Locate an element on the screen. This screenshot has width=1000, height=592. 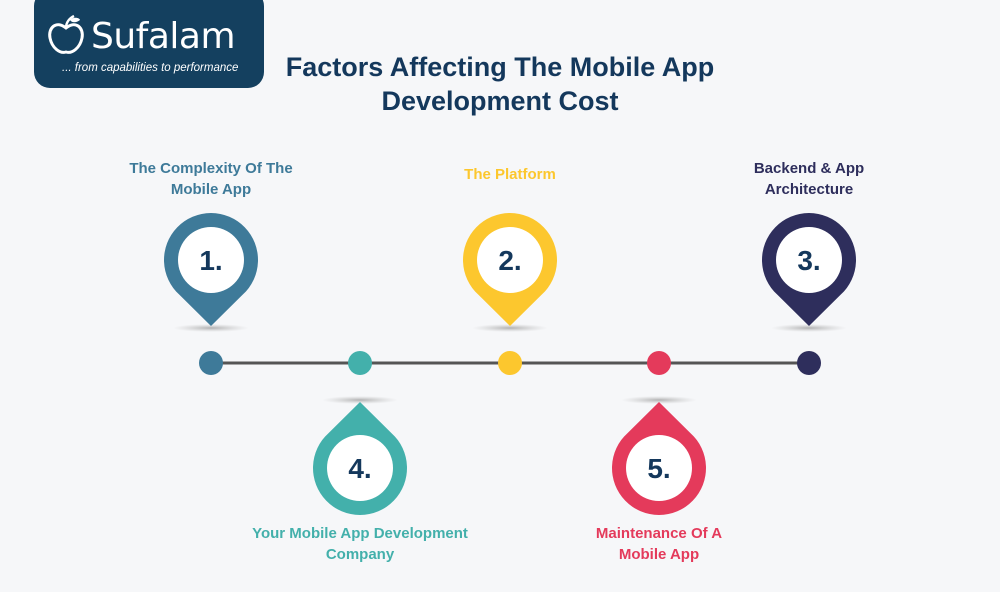
title-line-2: Development Cost is located at coordinates (500, 101).